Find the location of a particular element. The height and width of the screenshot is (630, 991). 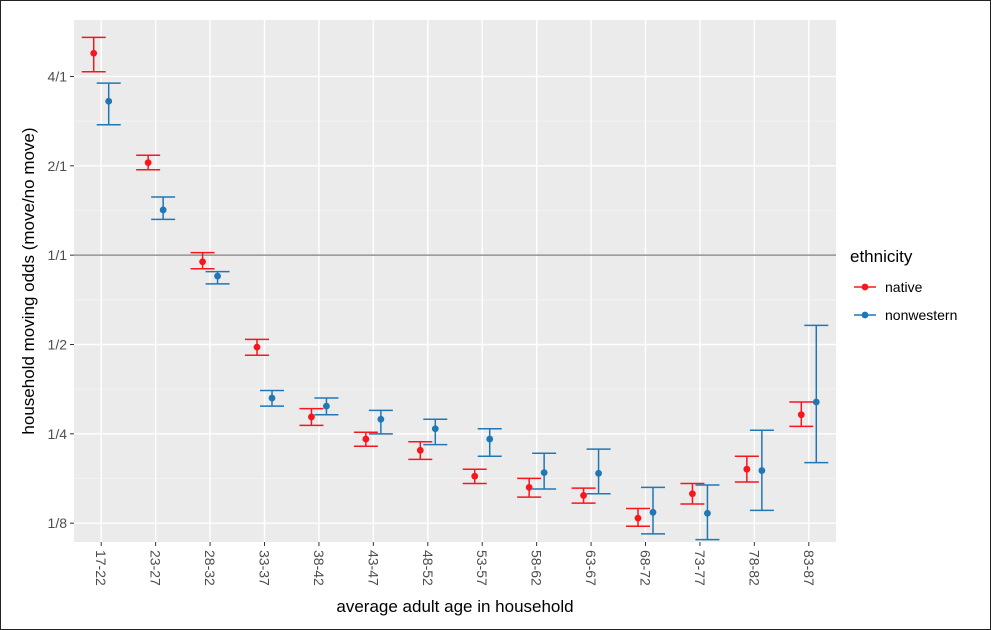

x-tick-label: 28-32 is located at coordinates (210, 568).